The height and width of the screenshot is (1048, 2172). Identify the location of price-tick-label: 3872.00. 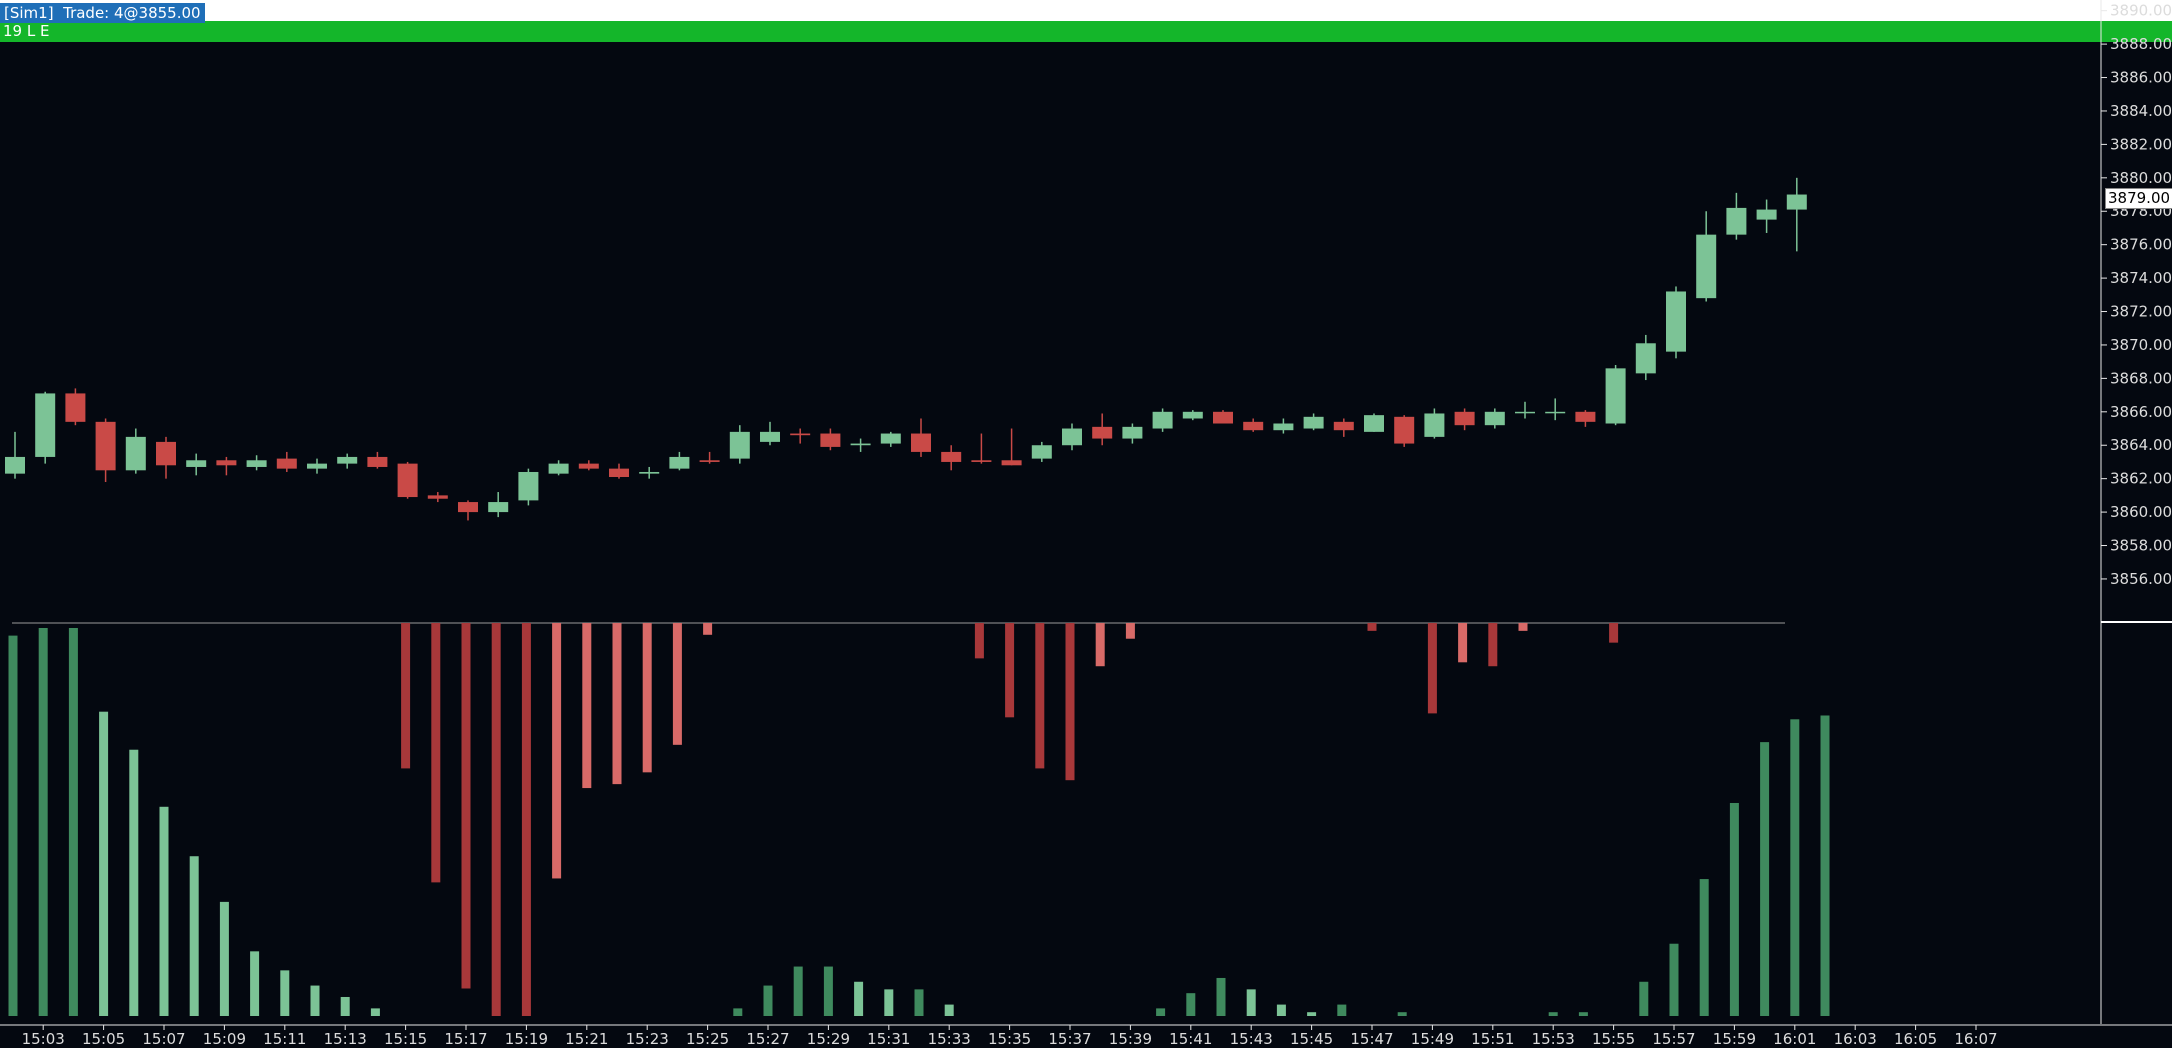
(2141, 312).